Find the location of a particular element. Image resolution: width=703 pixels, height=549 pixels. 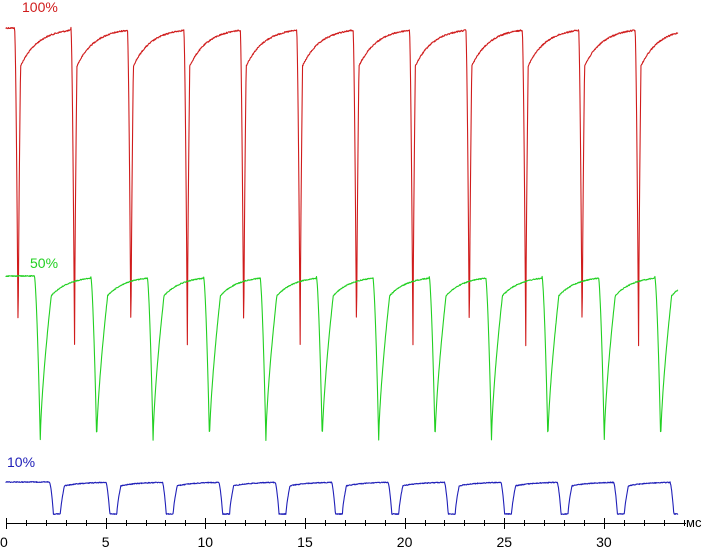

series-label-50pct: 50% is located at coordinates (44, 263).